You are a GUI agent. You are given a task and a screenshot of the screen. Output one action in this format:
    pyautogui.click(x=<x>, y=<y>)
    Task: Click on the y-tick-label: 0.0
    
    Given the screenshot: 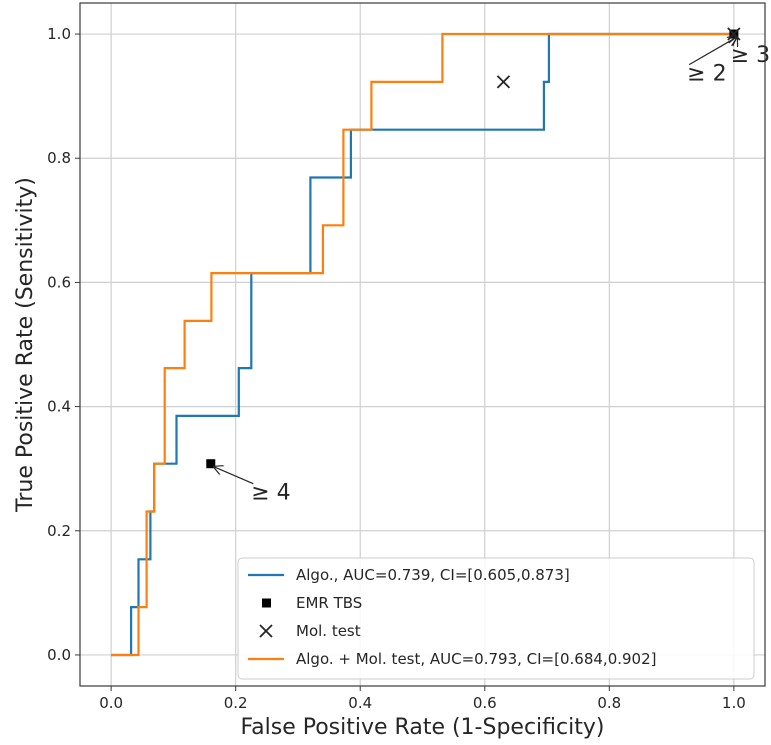 What is the action you would take?
    pyautogui.click(x=59, y=655)
    